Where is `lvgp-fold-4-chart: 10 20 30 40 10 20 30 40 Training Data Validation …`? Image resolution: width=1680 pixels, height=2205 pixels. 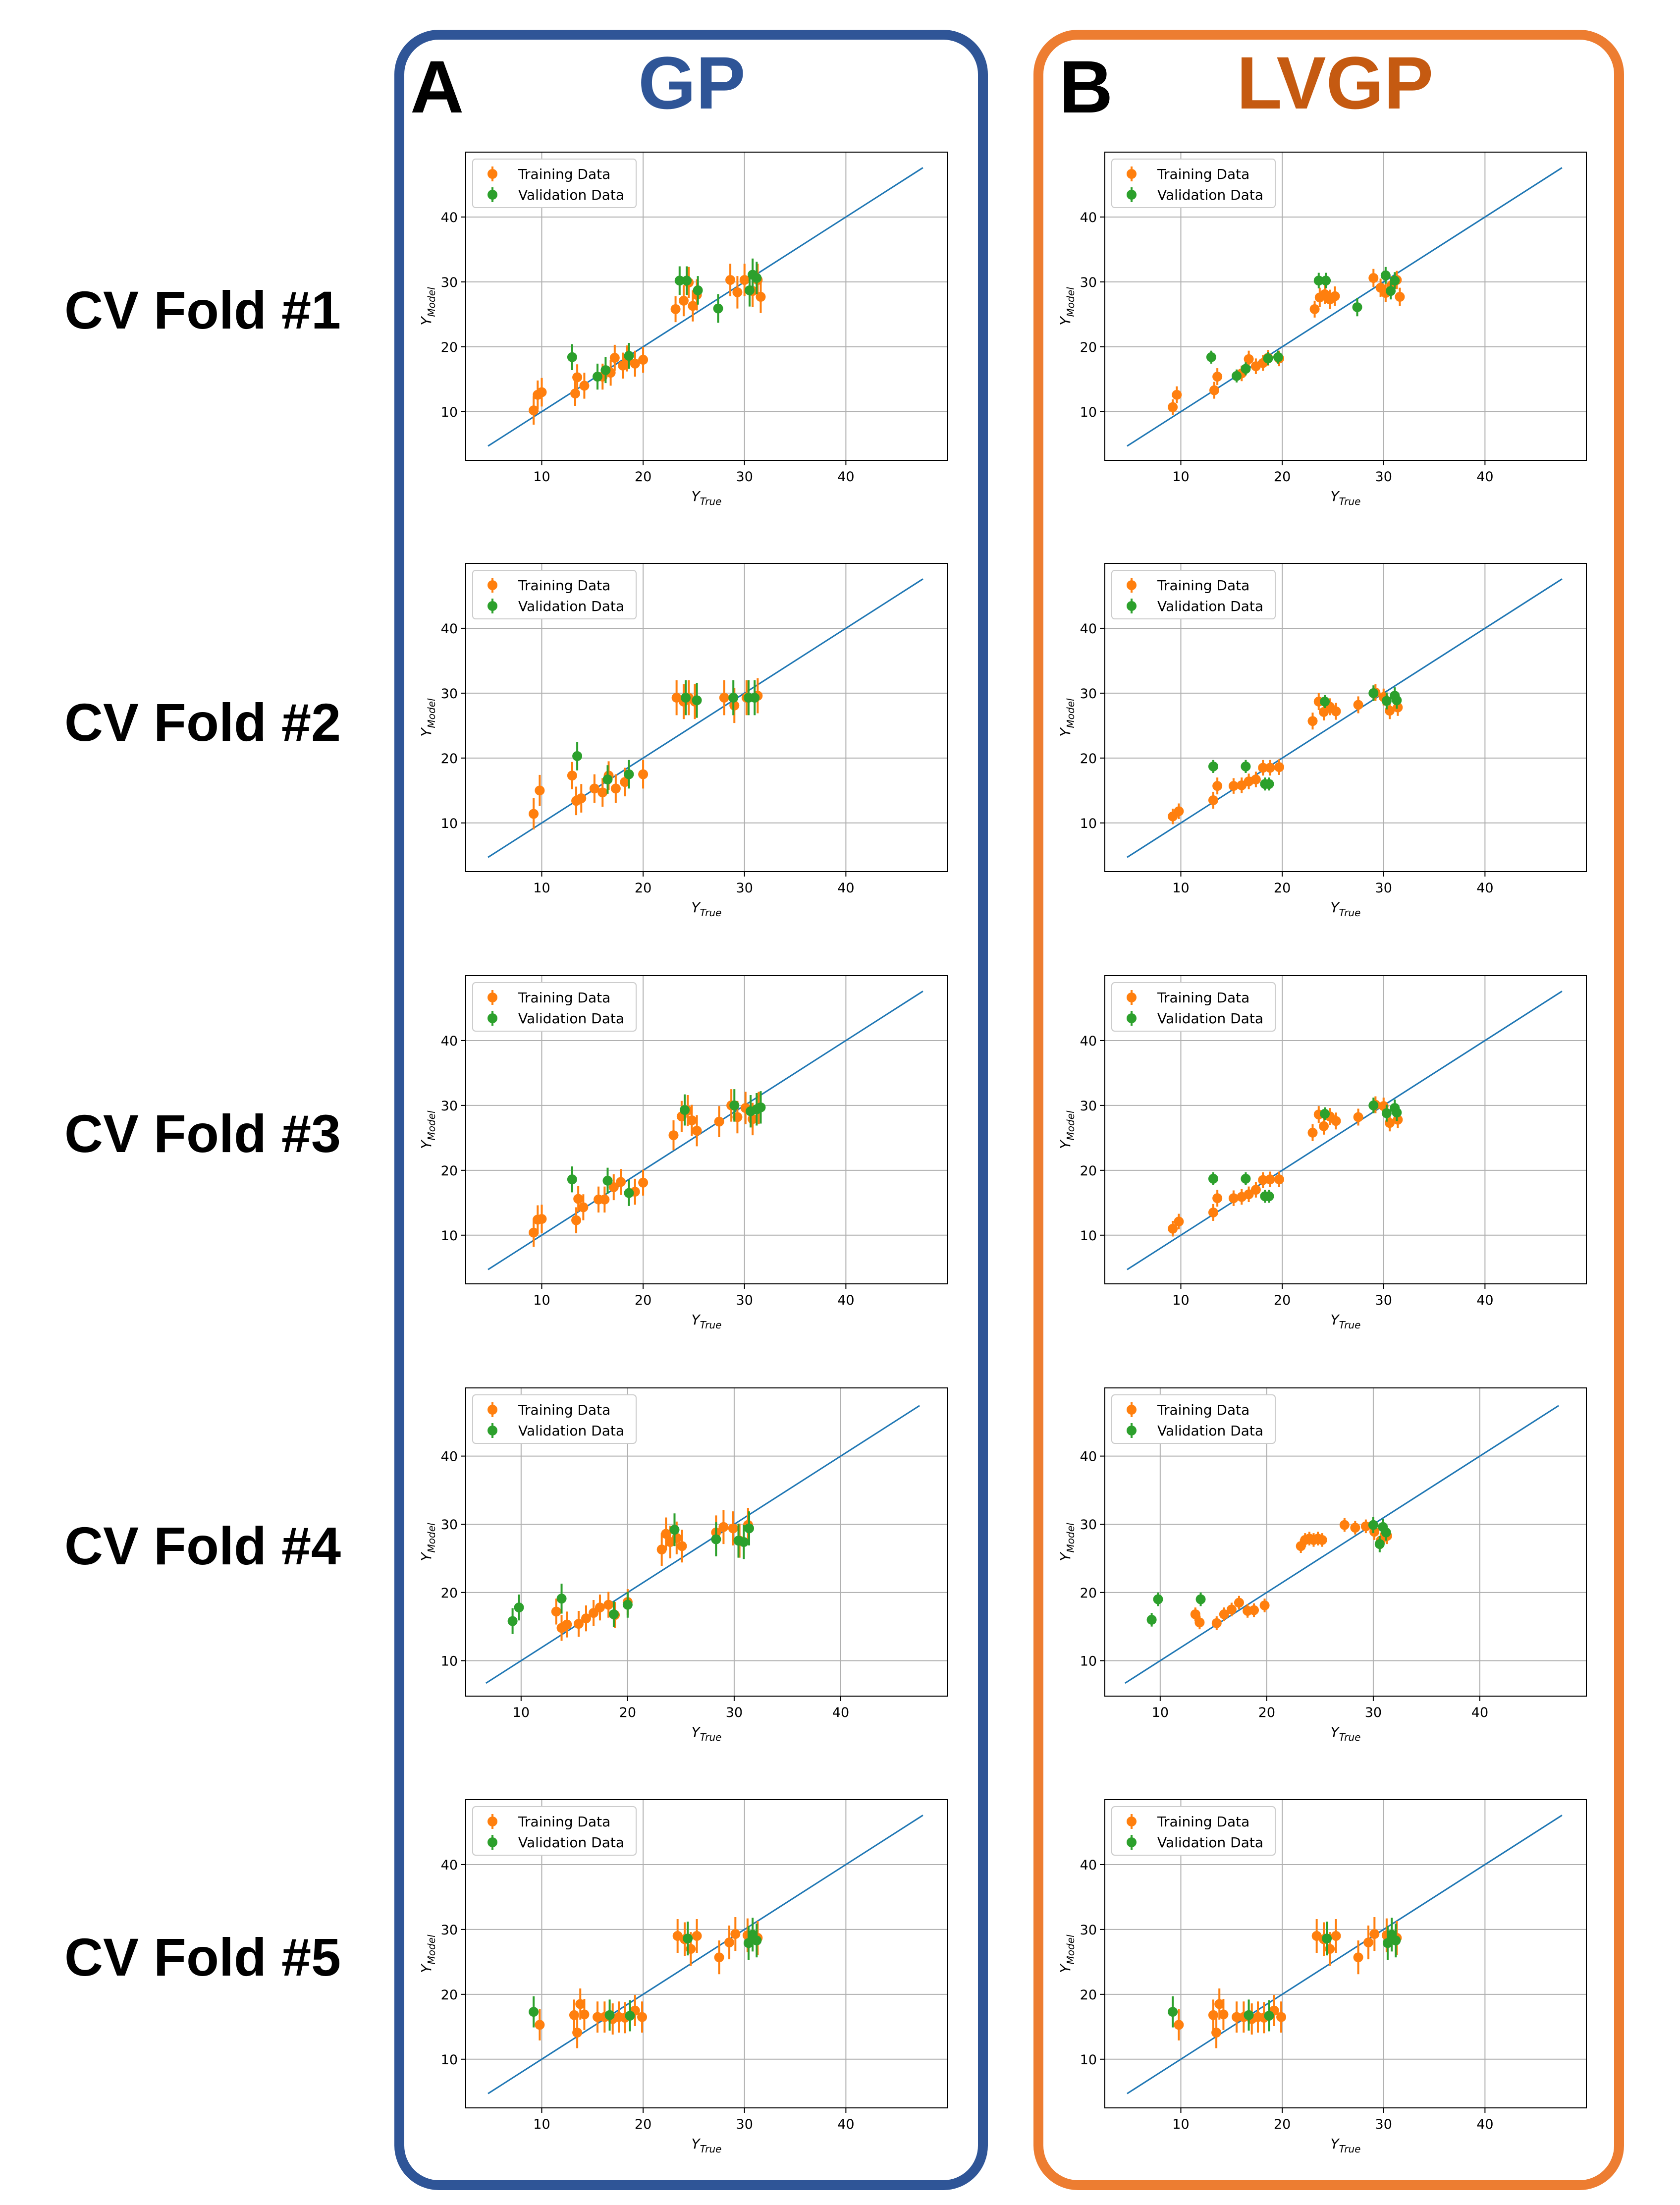 lvgp-fold-4-chart: 10 20 30 40 10 20 30 40 Training Data Validation … is located at coordinates (1322, 1565).